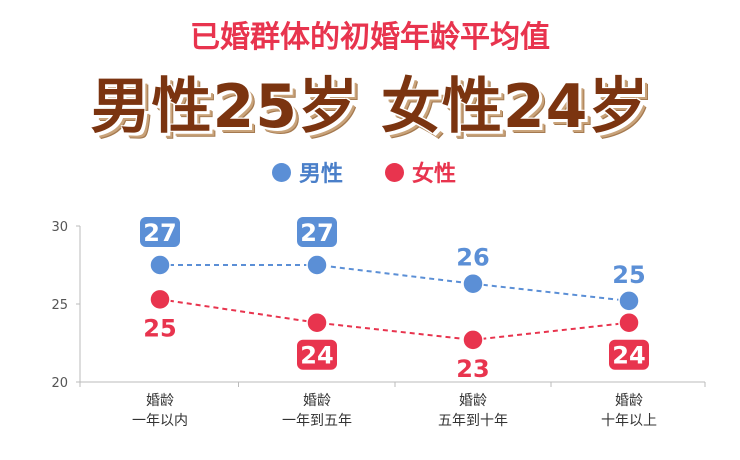 This screenshot has height=460, width=740. I want to click on data-label-0-1: 27, so click(316, 233).